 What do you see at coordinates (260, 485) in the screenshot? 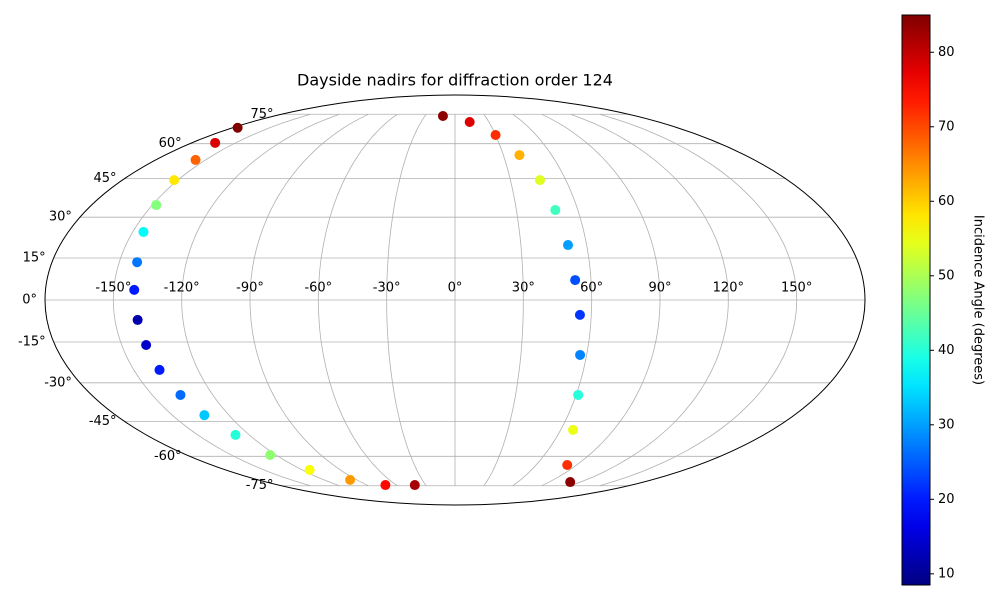
I see `y-tick-label: -75°` at bounding box center [260, 485].